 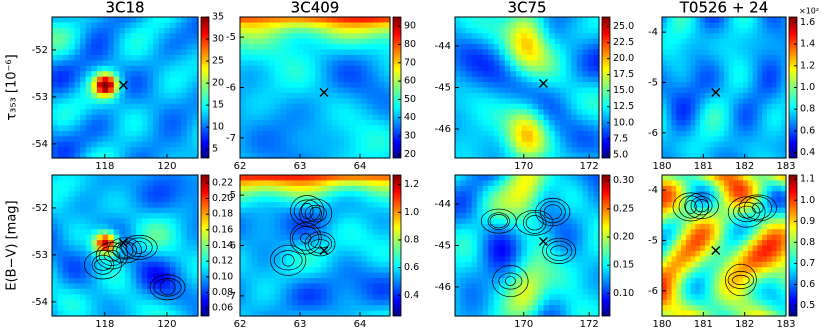 I want to click on x-tick-label: 170, so click(x=523, y=166).